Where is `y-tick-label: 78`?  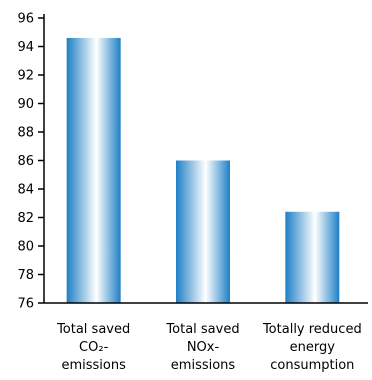 y-tick-label: 78 is located at coordinates (25, 275).